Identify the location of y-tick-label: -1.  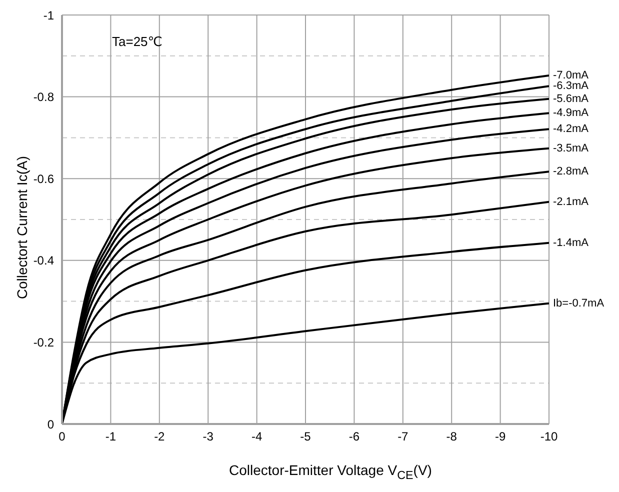
(48, 15).